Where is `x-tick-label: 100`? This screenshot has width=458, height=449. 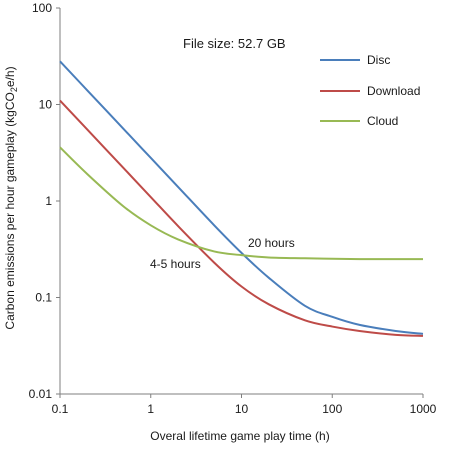 x-tick-label: 100 is located at coordinates (332, 409).